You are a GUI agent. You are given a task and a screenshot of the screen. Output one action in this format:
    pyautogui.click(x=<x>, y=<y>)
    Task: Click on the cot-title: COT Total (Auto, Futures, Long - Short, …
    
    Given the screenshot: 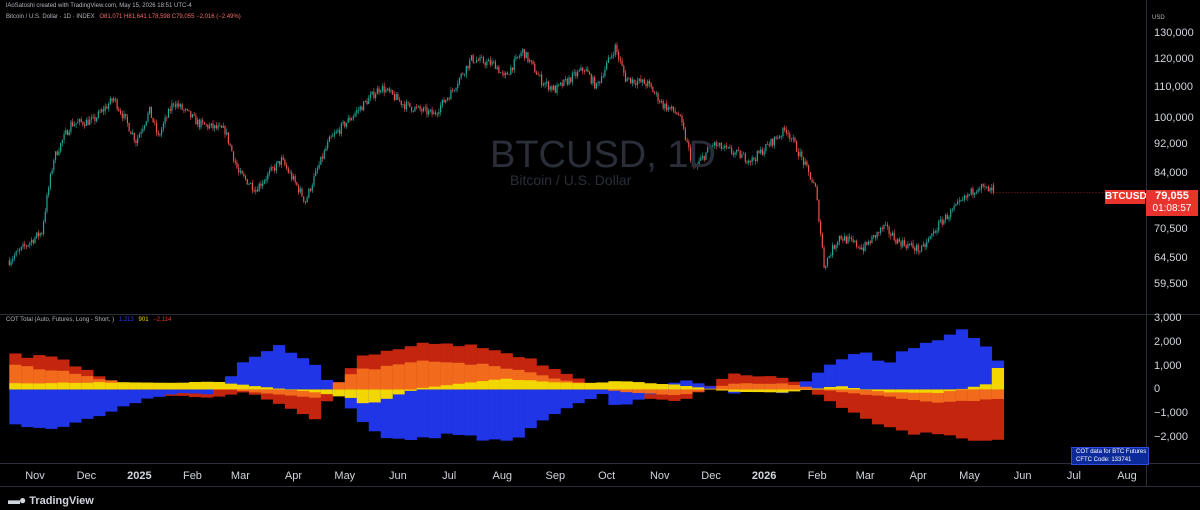 What is the action you would take?
    pyautogui.click(x=60, y=320)
    